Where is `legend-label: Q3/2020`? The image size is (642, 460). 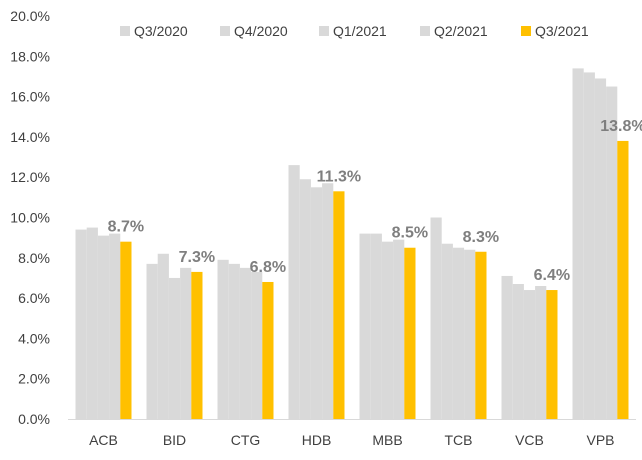 legend-label: Q3/2020 is located at coordinates (161, 31).